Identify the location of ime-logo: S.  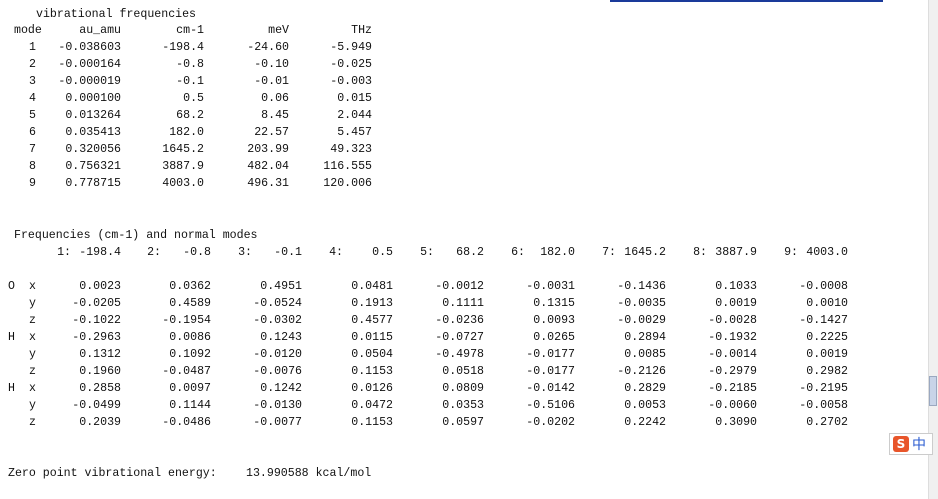
(901, 444).